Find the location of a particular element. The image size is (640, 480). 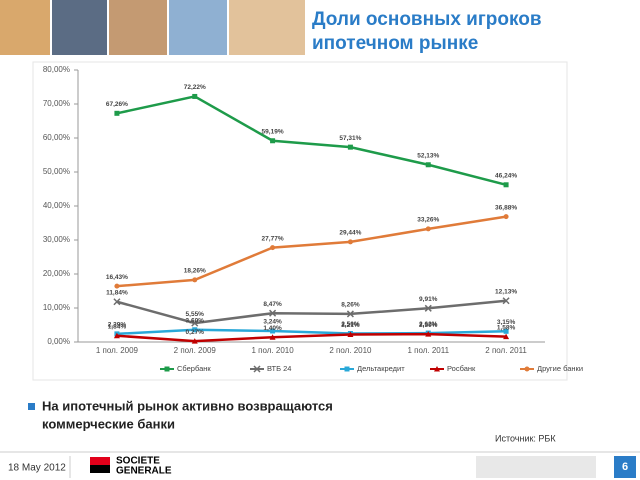

data-label: 5,55% is located at coordinates (195, 314).